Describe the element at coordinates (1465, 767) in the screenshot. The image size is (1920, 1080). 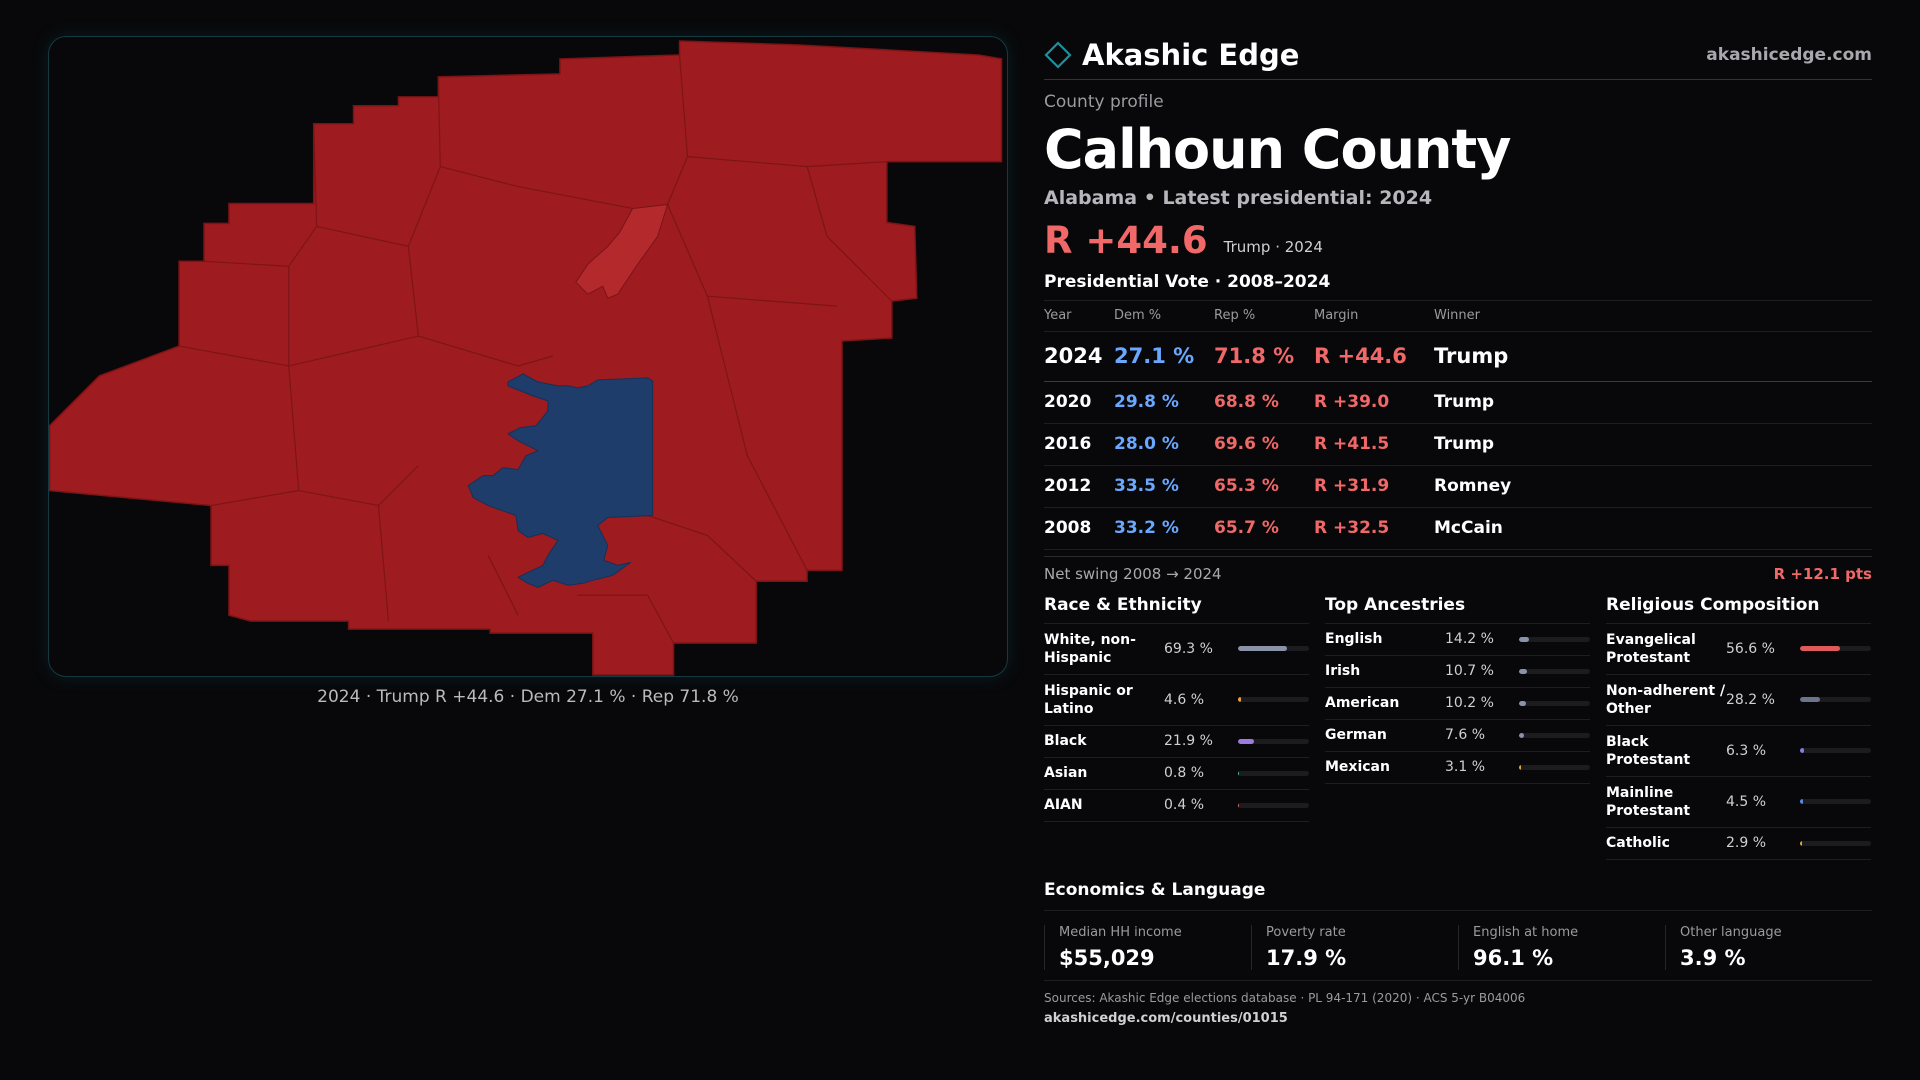
I see `ancestry-value: 3.1 %` at that location.